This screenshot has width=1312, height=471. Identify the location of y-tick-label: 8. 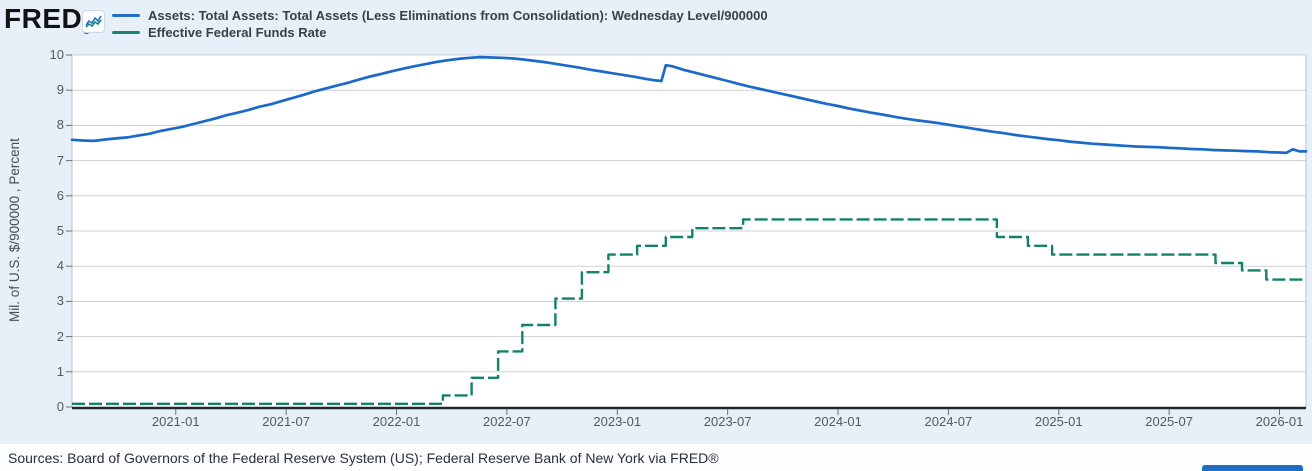
(60, 125).